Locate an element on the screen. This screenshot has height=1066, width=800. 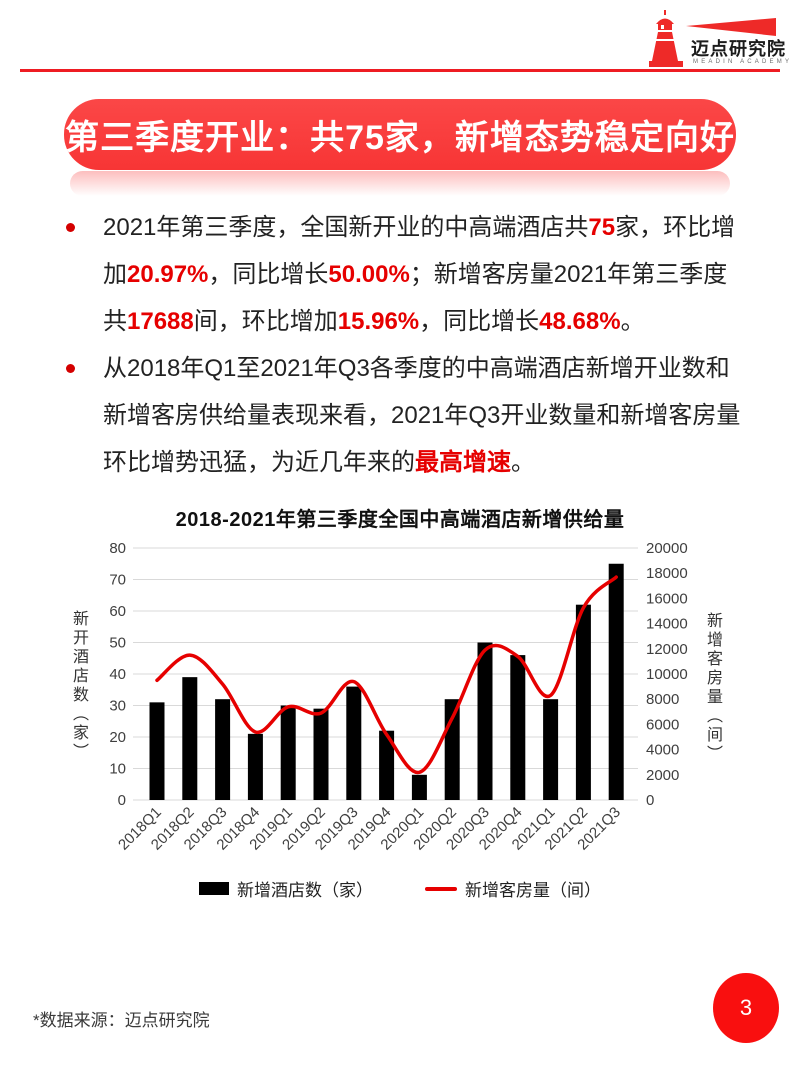
svg-text: 50 is located at coordinates (117, 643).